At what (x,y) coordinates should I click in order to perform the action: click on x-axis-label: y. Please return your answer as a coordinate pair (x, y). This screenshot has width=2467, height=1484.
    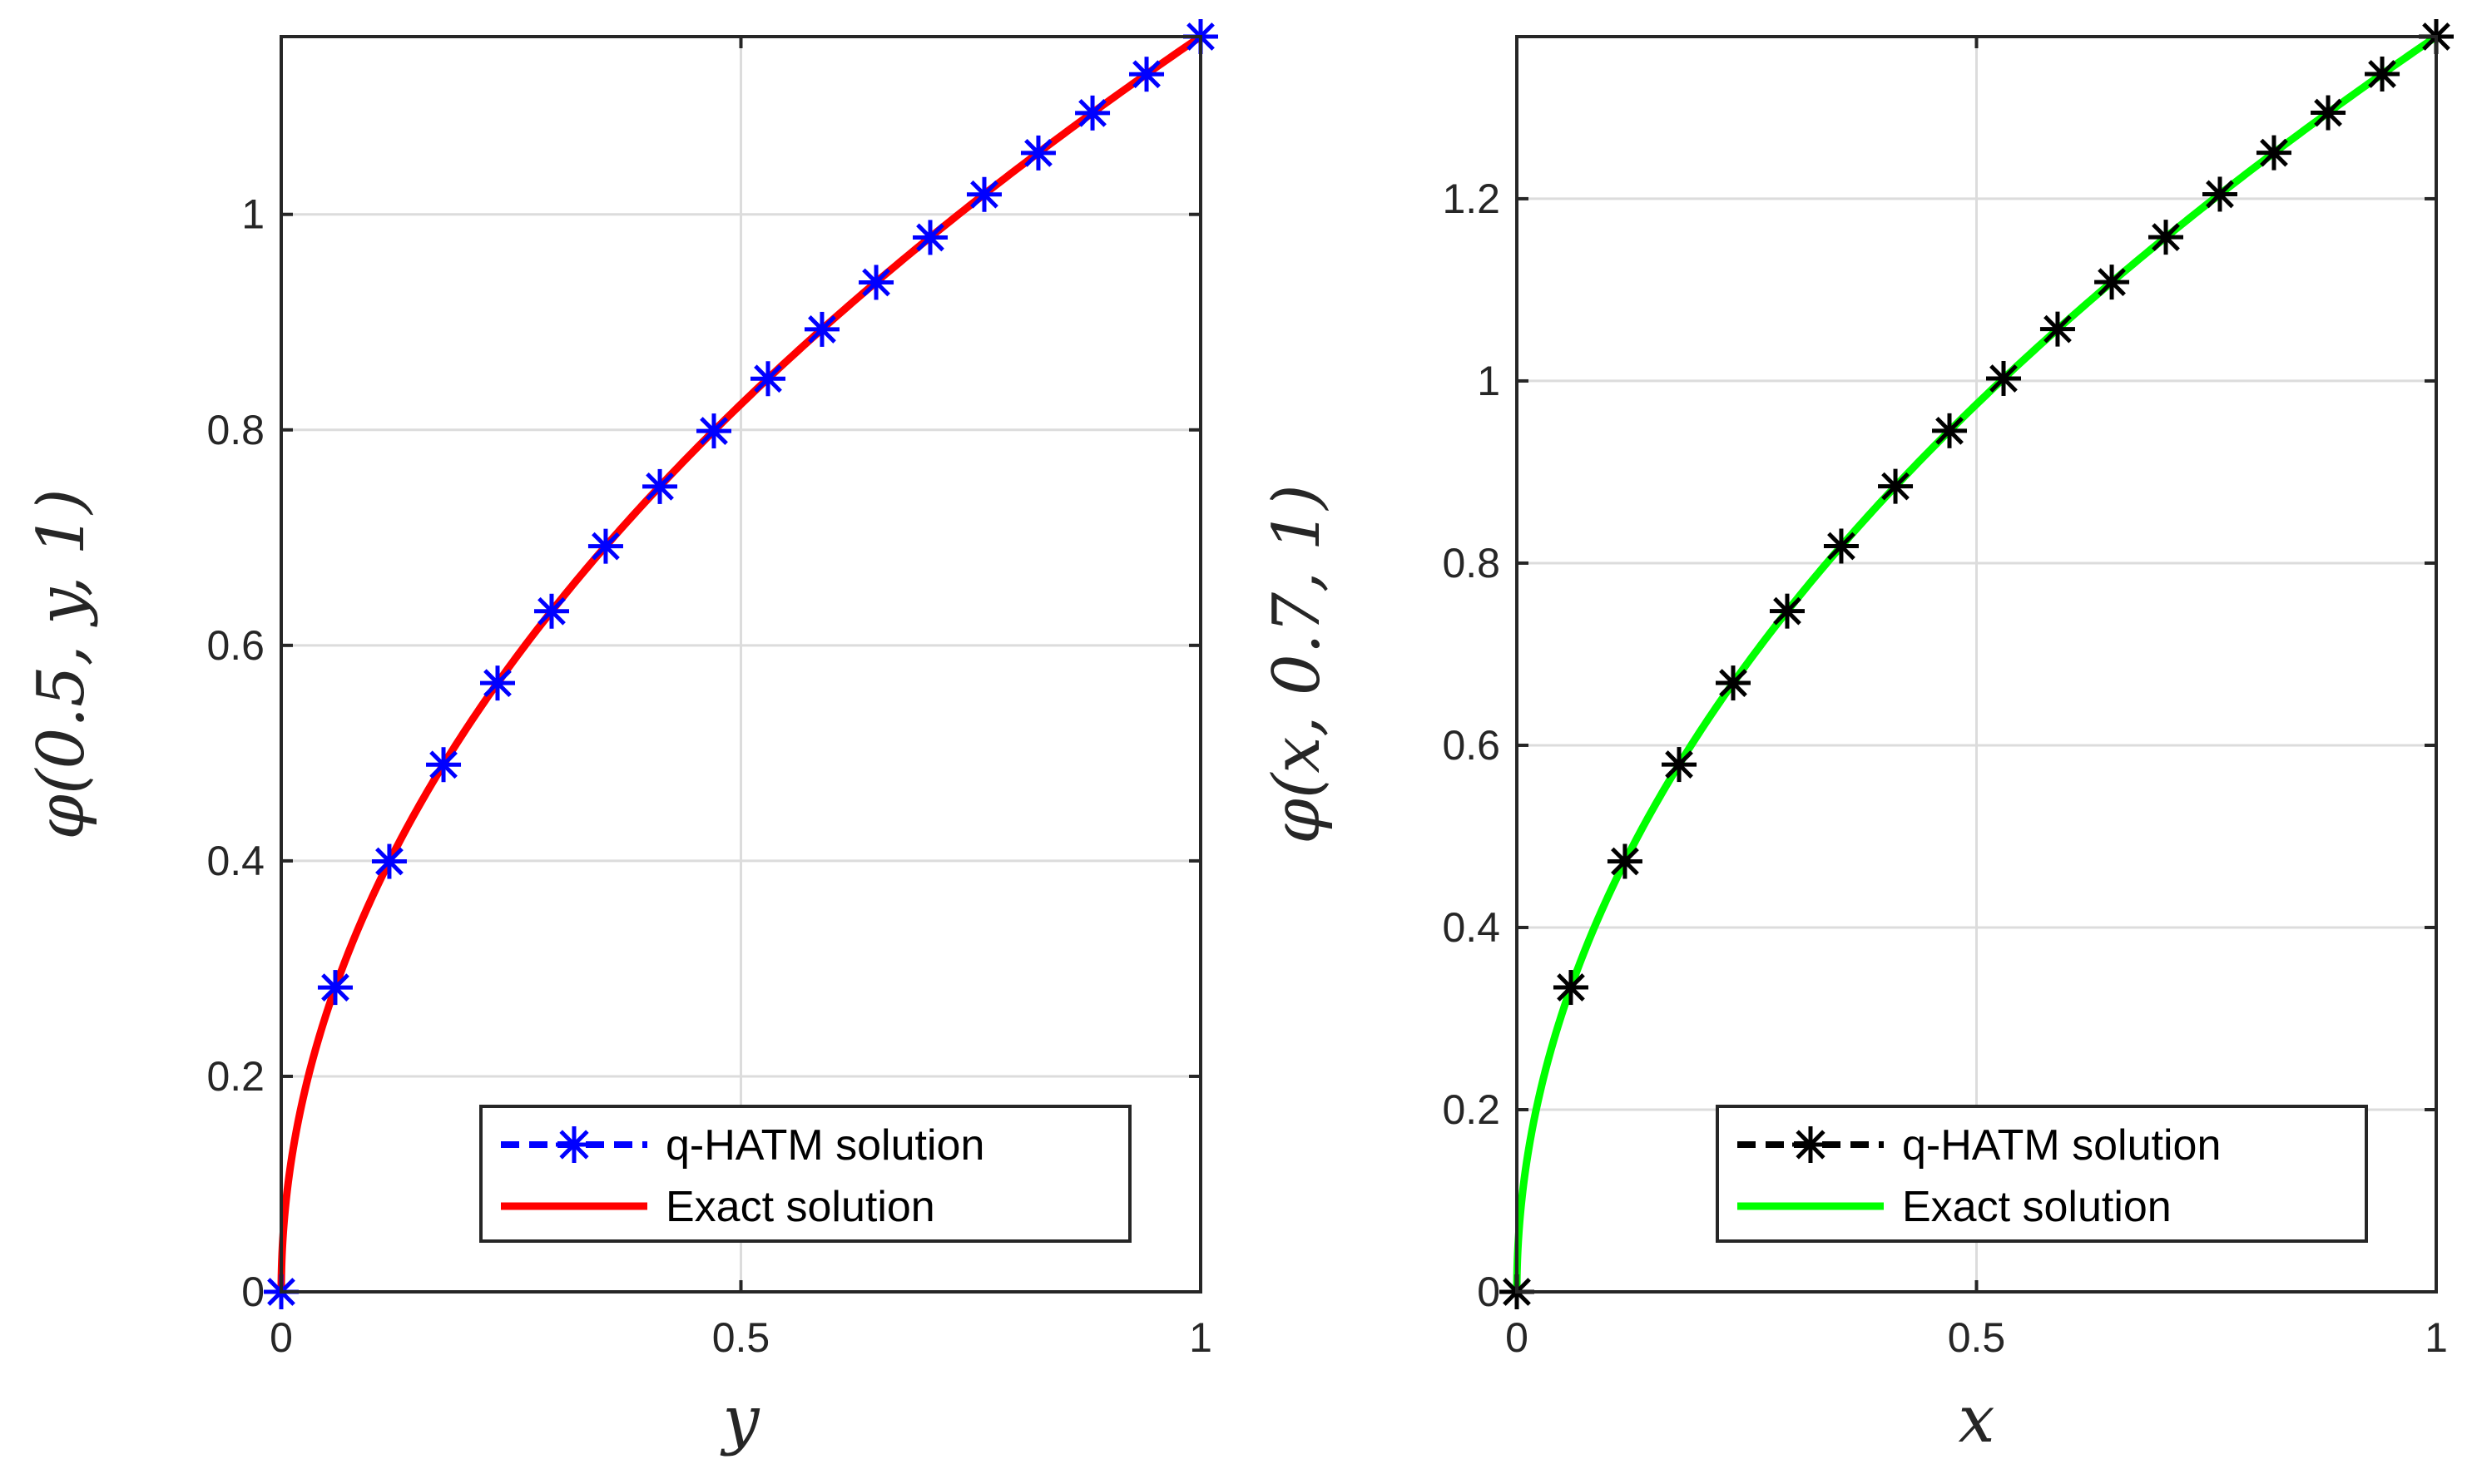
    Looking at the image, I should click on (740, 1420).